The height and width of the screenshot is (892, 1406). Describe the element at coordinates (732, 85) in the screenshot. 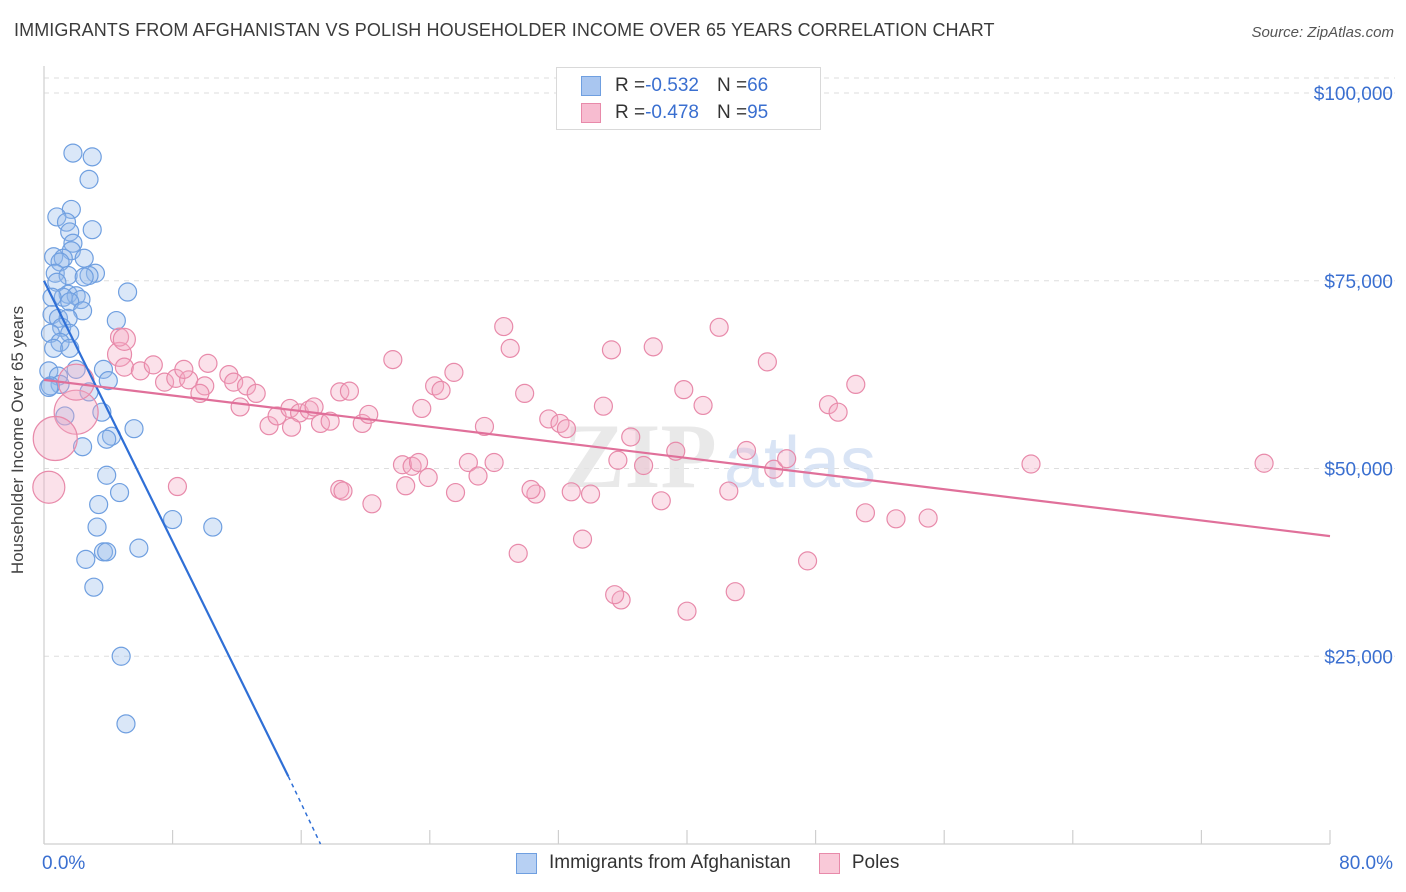

I see `legend-n-label: N =` at that location.